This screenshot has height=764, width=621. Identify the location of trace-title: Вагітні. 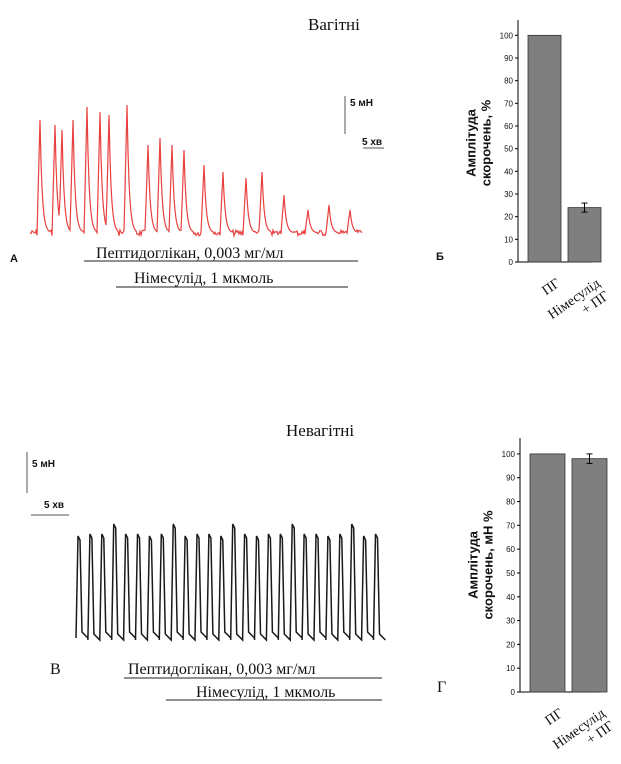
(334, 24).